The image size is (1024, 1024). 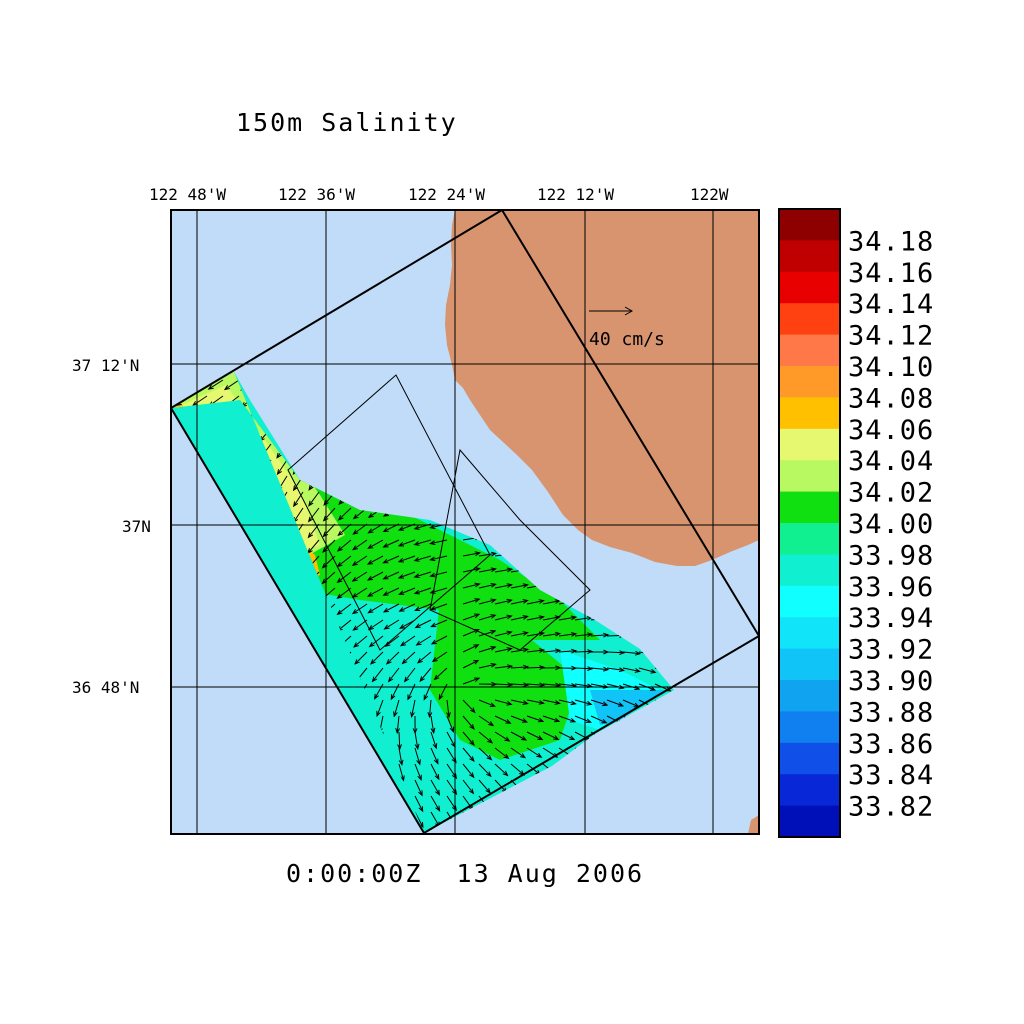 What do you see at coordinates (627, 328) in the screenshot?
I see `vector-scale: 40 cm/s` at bounding box center [627, 328].